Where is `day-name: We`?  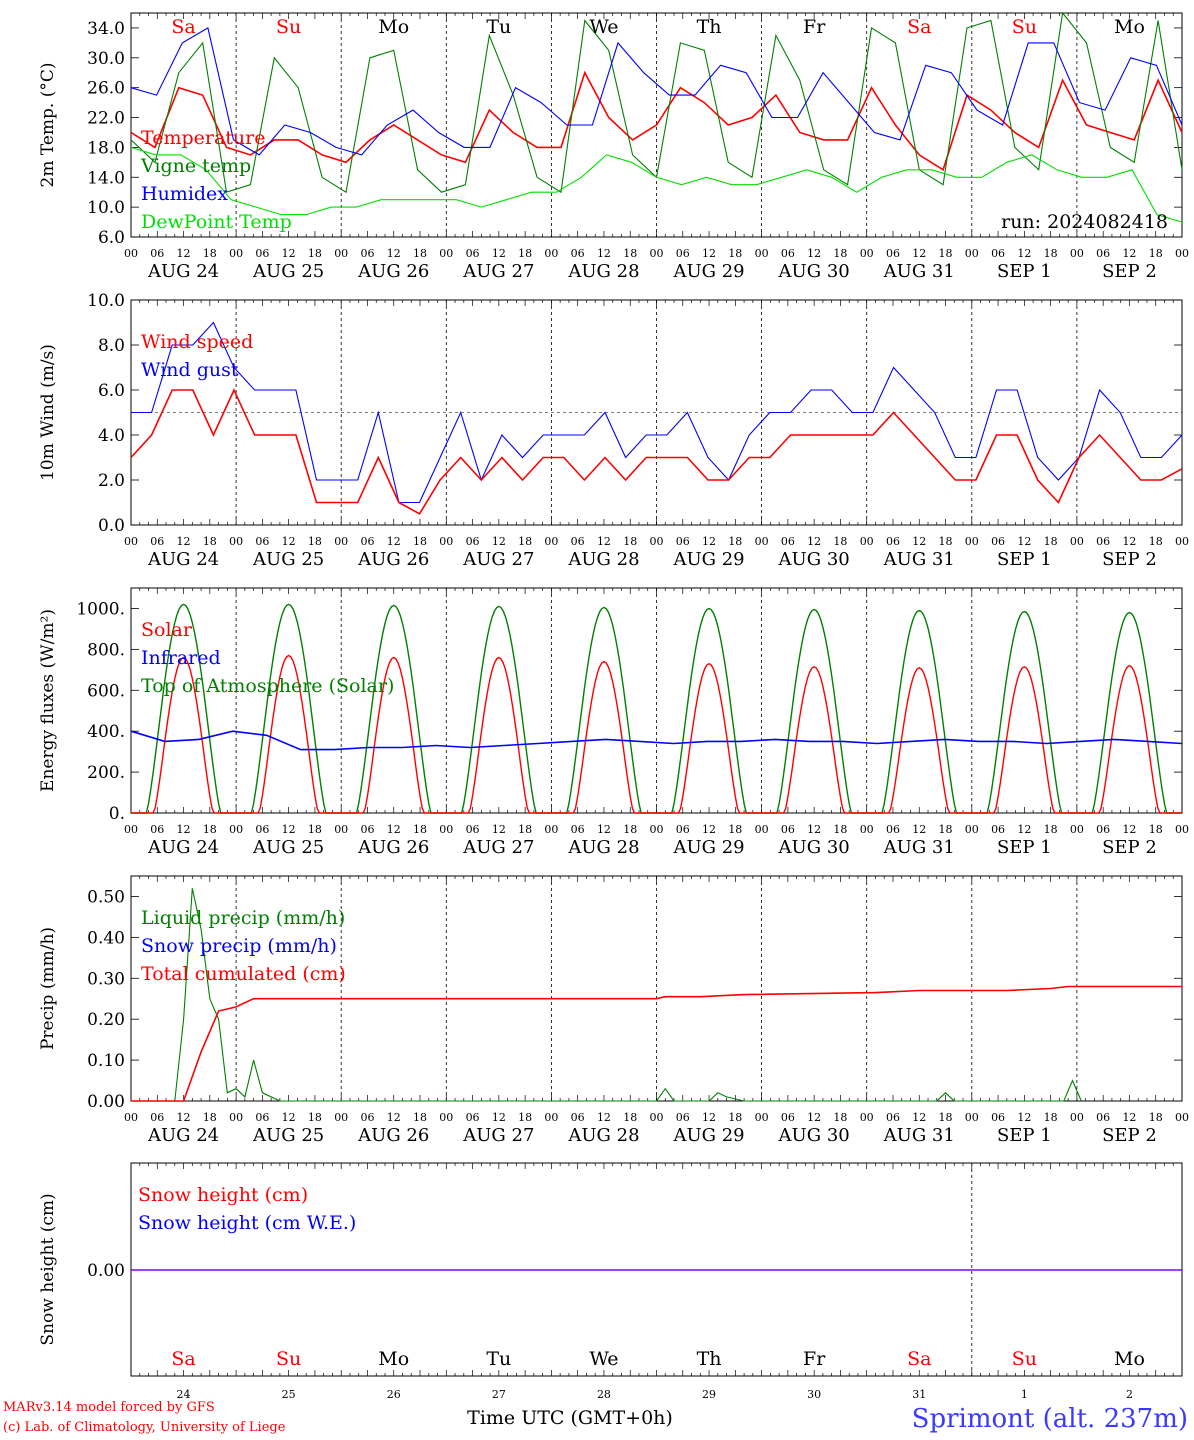
day-name: We is located at coordinates (603, 27).